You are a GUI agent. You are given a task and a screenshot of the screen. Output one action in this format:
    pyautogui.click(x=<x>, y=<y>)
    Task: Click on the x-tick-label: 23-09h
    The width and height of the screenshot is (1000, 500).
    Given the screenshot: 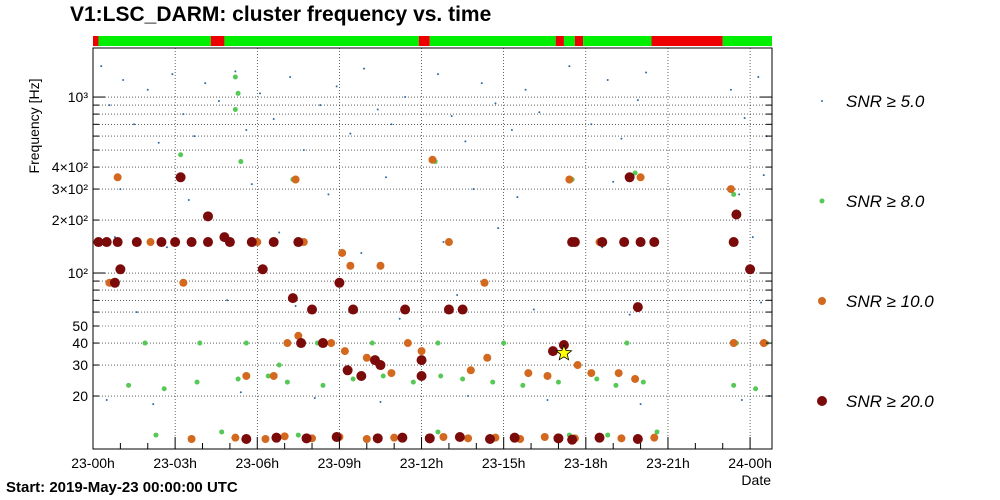 What is the action you would take?
    pyautogui.click(x=340, y=463)
    